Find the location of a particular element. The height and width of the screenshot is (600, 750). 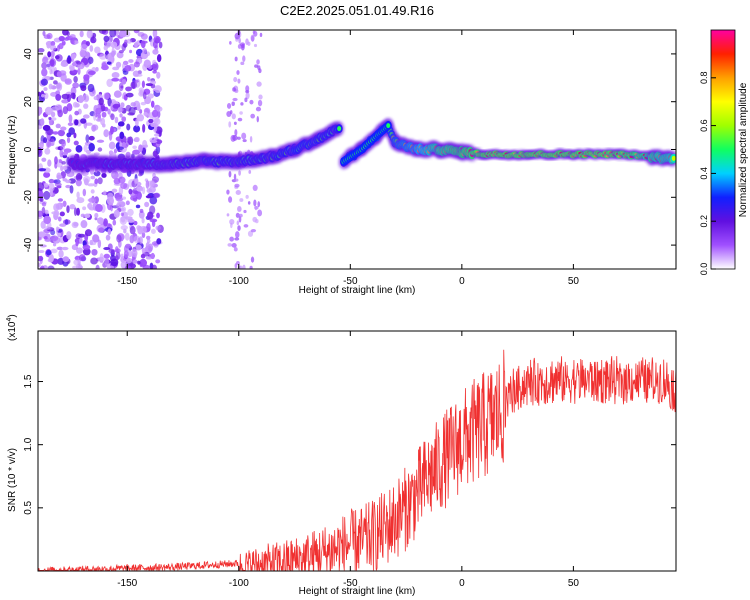

x-tick-label: -150 is located at coordinates (127, 583).